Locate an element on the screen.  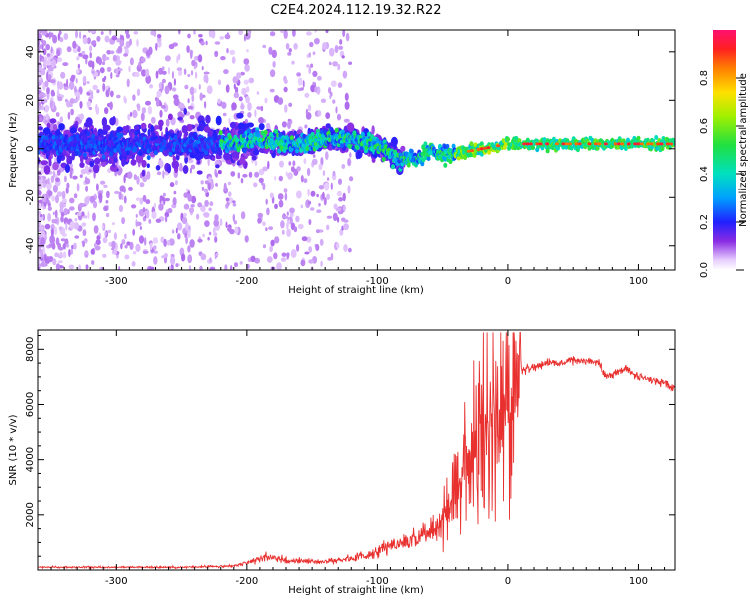
spectrogram-ylabel: Frequency (Hz) is located at coordinates (13, 150).